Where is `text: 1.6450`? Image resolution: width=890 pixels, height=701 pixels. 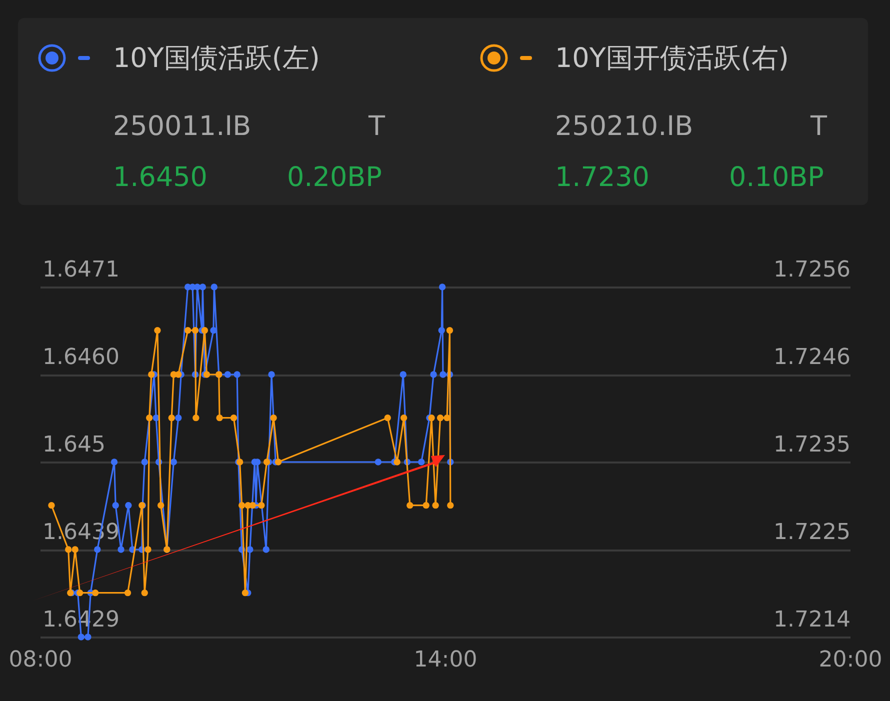
text: 1.6450 is located at coordinates (160, 177).